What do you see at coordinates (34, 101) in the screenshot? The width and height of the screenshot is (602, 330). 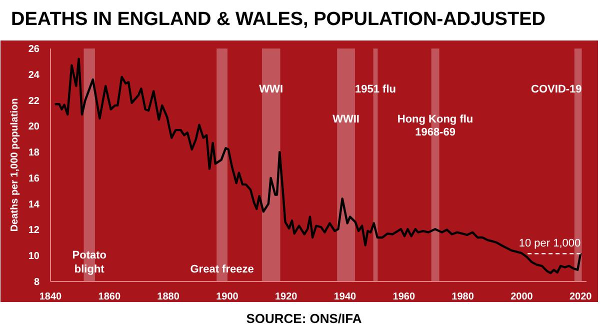 I see `y-tick-label: 22` at bounding box center [34, 101].